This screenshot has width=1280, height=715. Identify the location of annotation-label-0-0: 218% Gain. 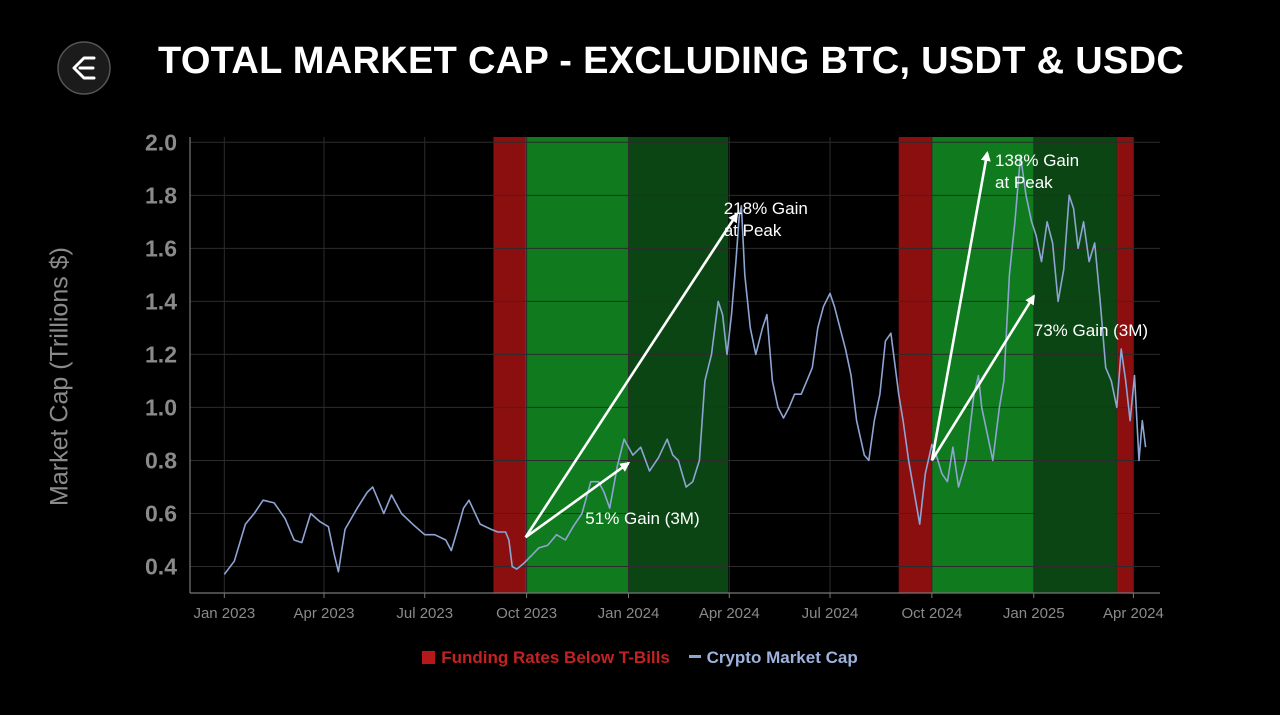
(766, 208).